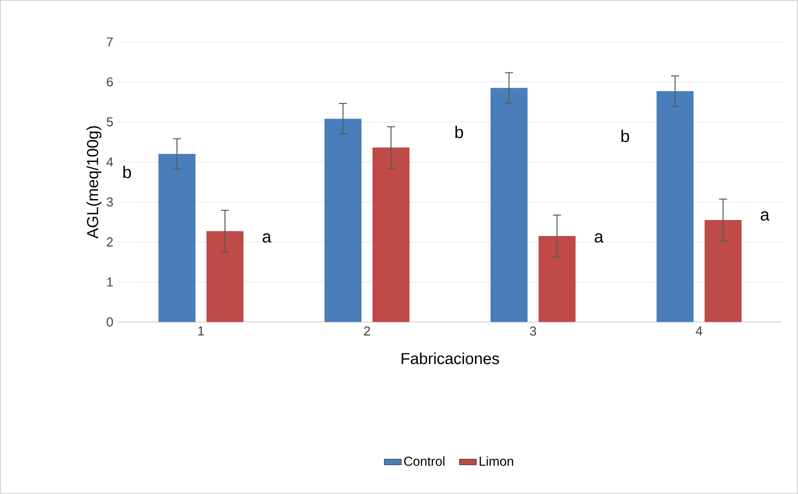 The width and height of the screenshot is (798, 494). I want to click on y-tick-label: 5, so click(109, 121).